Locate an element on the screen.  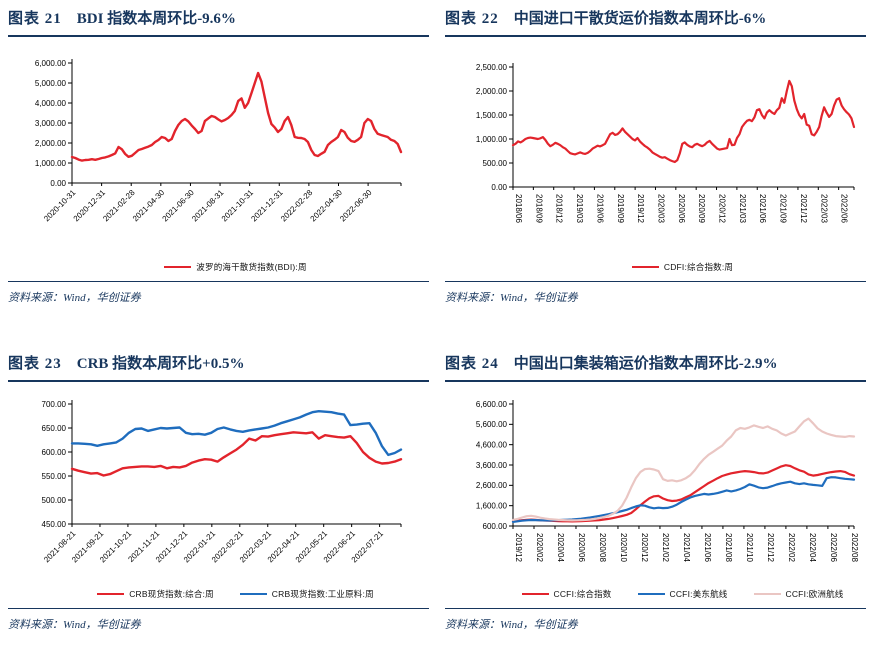
x-axis-tick-label: 2020/03 is located at coordinates (660, 208).